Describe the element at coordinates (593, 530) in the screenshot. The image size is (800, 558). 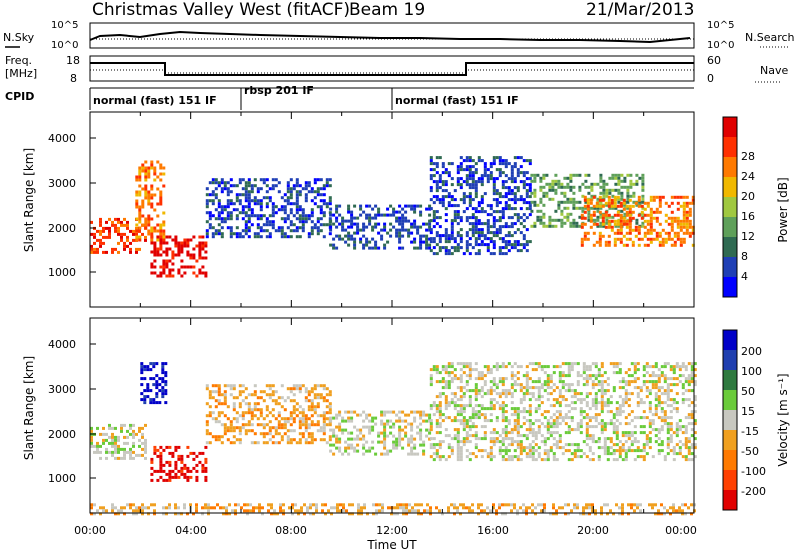
I see `x-tick-5: 20:00` at that location.